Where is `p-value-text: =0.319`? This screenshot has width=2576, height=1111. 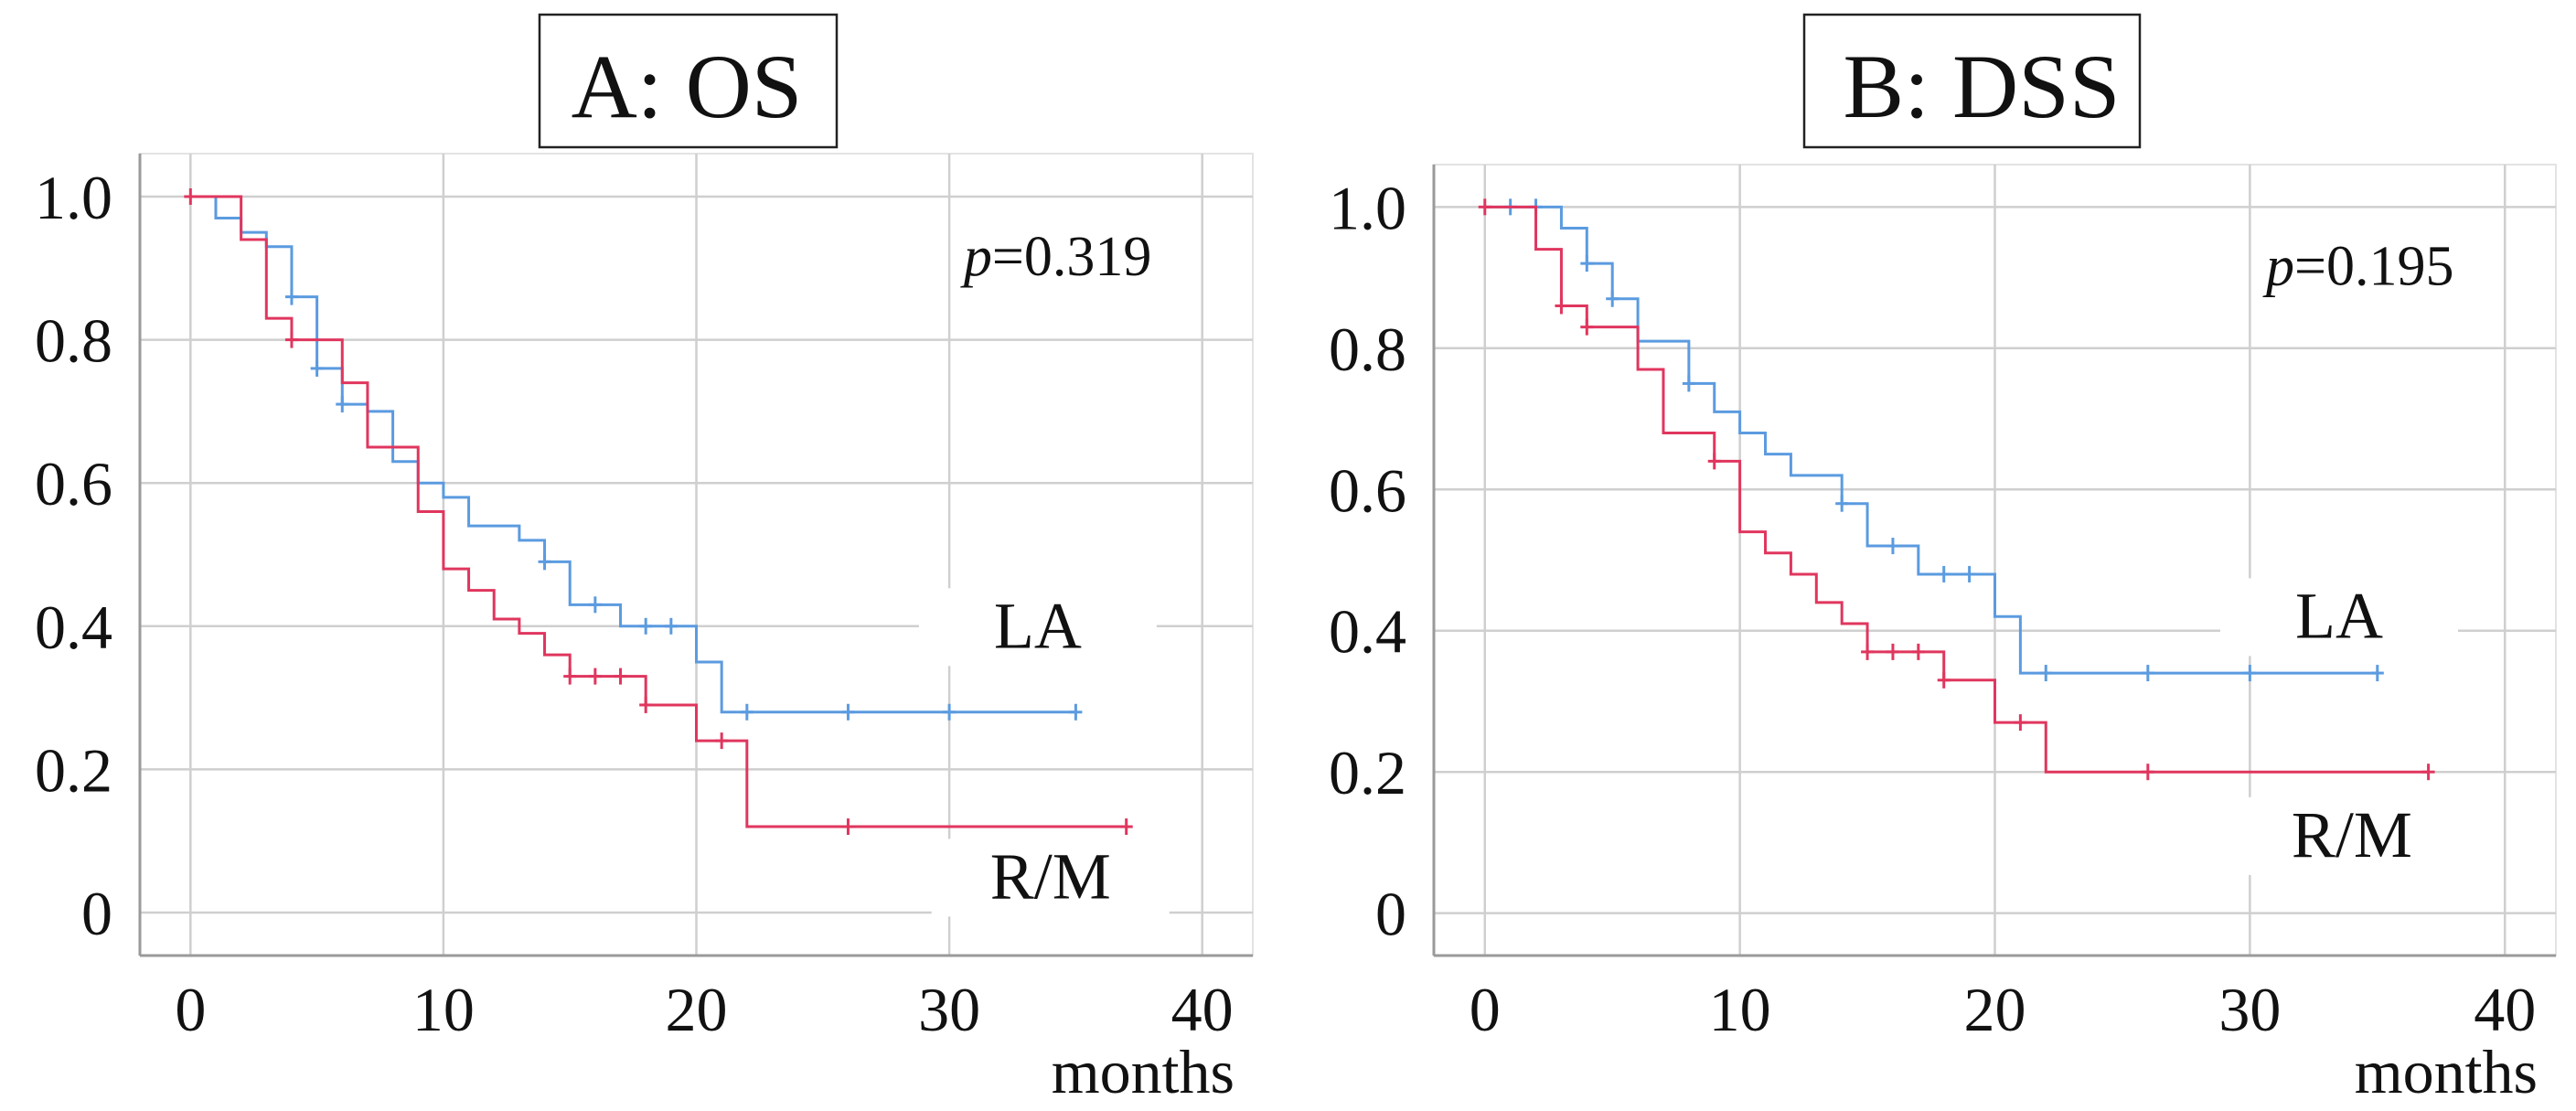
p-value-text: =0.319 is located at coordinates (1071, 257).